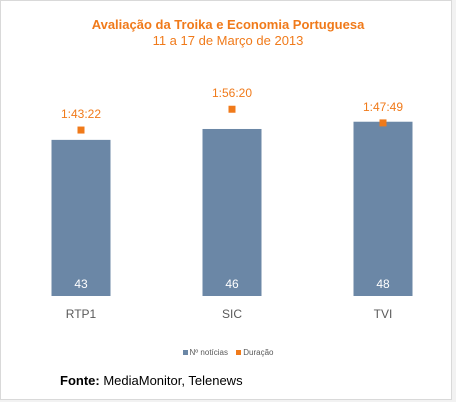 The height and width of the screenshot is (402, 456). I want to click on legend-label-duracao: Duração, so click(258, 352).